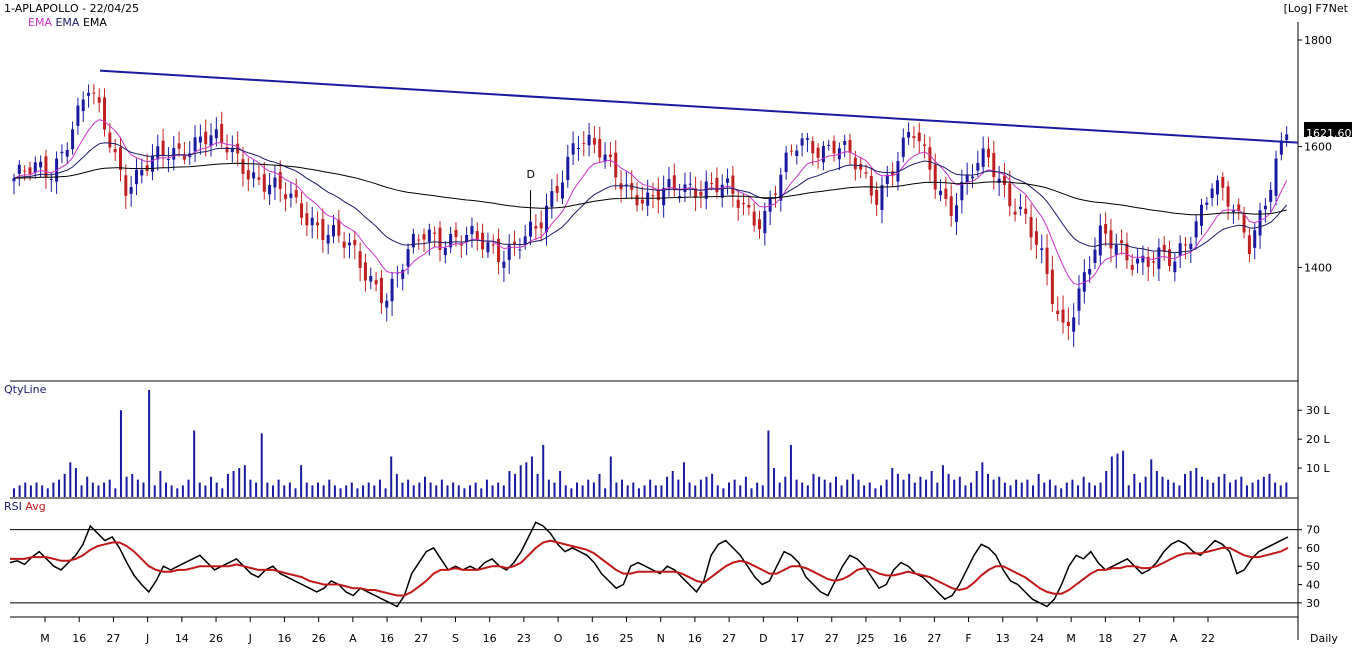 Image resolution: width=1352 pixels, height=648 pixels. I want to click on period-label: Daily, so click(1324, 638).